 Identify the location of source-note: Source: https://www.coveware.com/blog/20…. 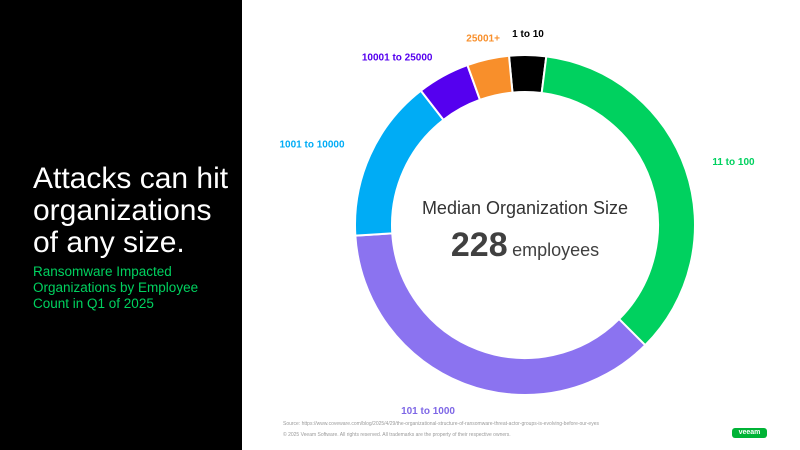
(441, 424).